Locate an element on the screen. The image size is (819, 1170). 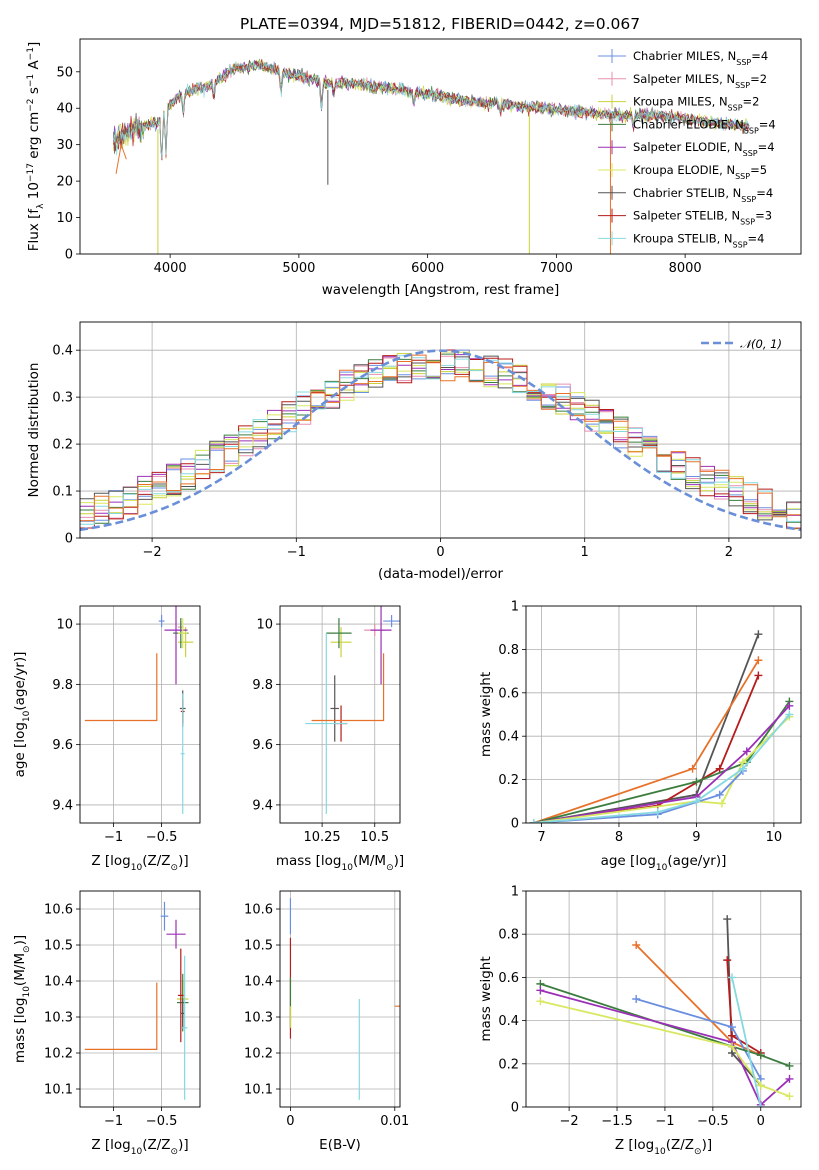
label-part: λ is located at coordinates (41, 206).